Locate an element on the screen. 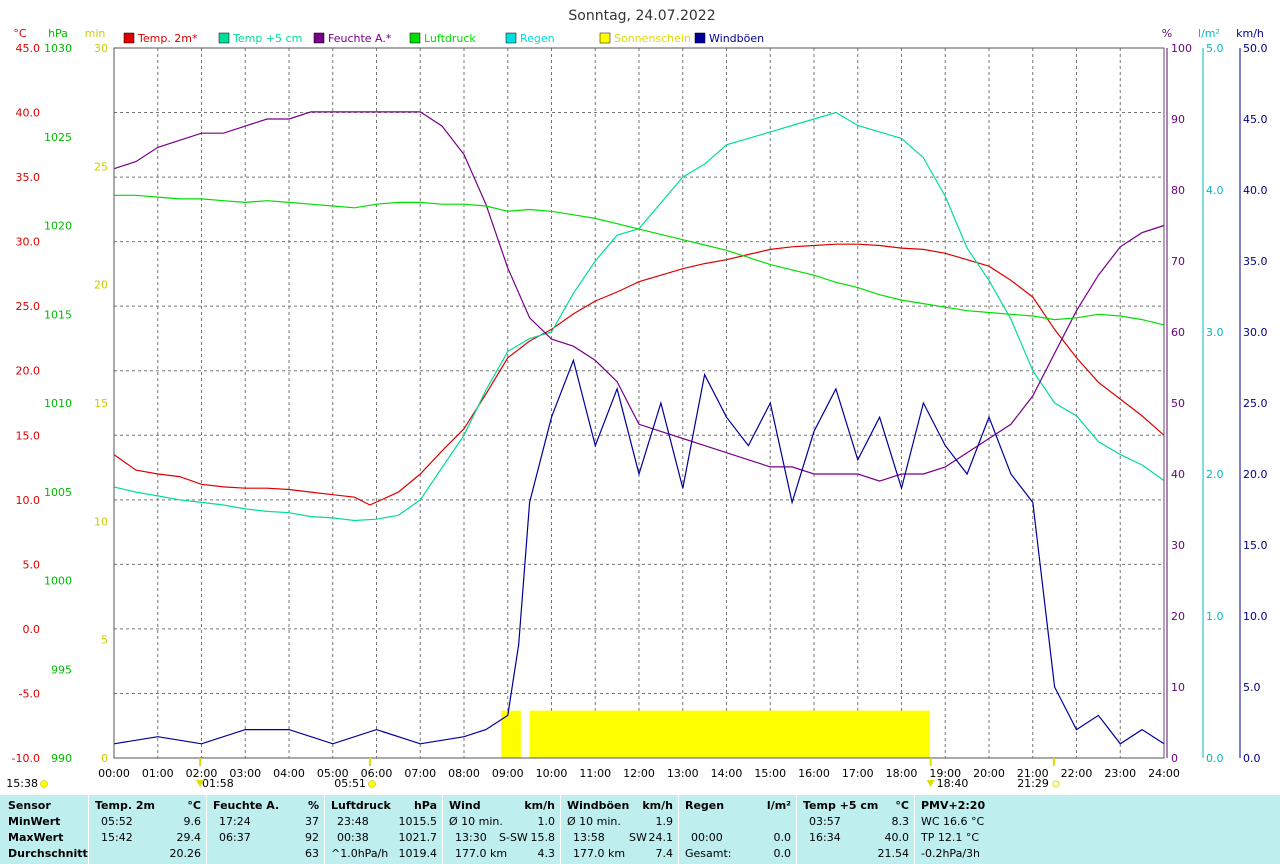  sunrise-marker-label: 01:58 is located at coordinates (218, 783).